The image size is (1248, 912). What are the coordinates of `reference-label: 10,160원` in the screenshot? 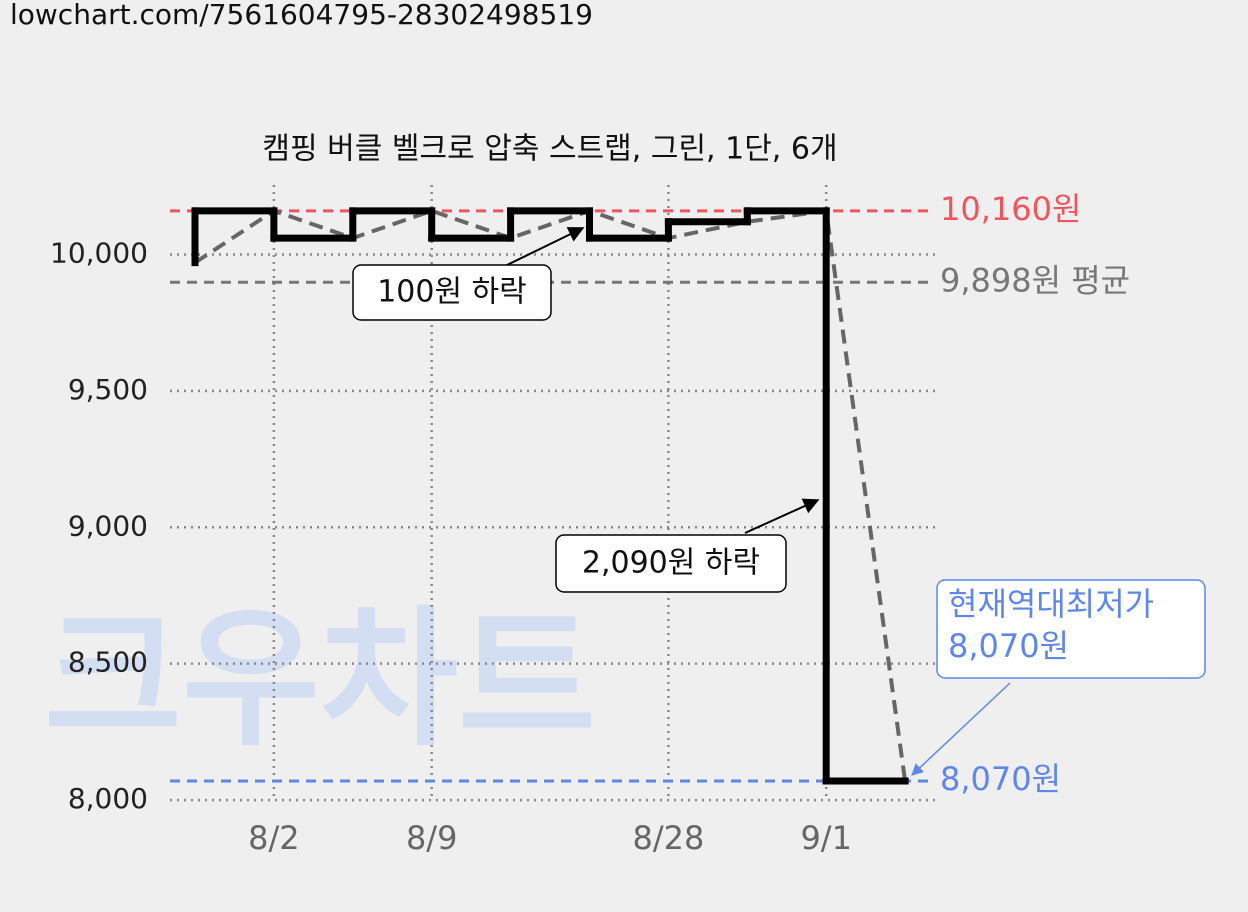 It's located at (1010, 209).